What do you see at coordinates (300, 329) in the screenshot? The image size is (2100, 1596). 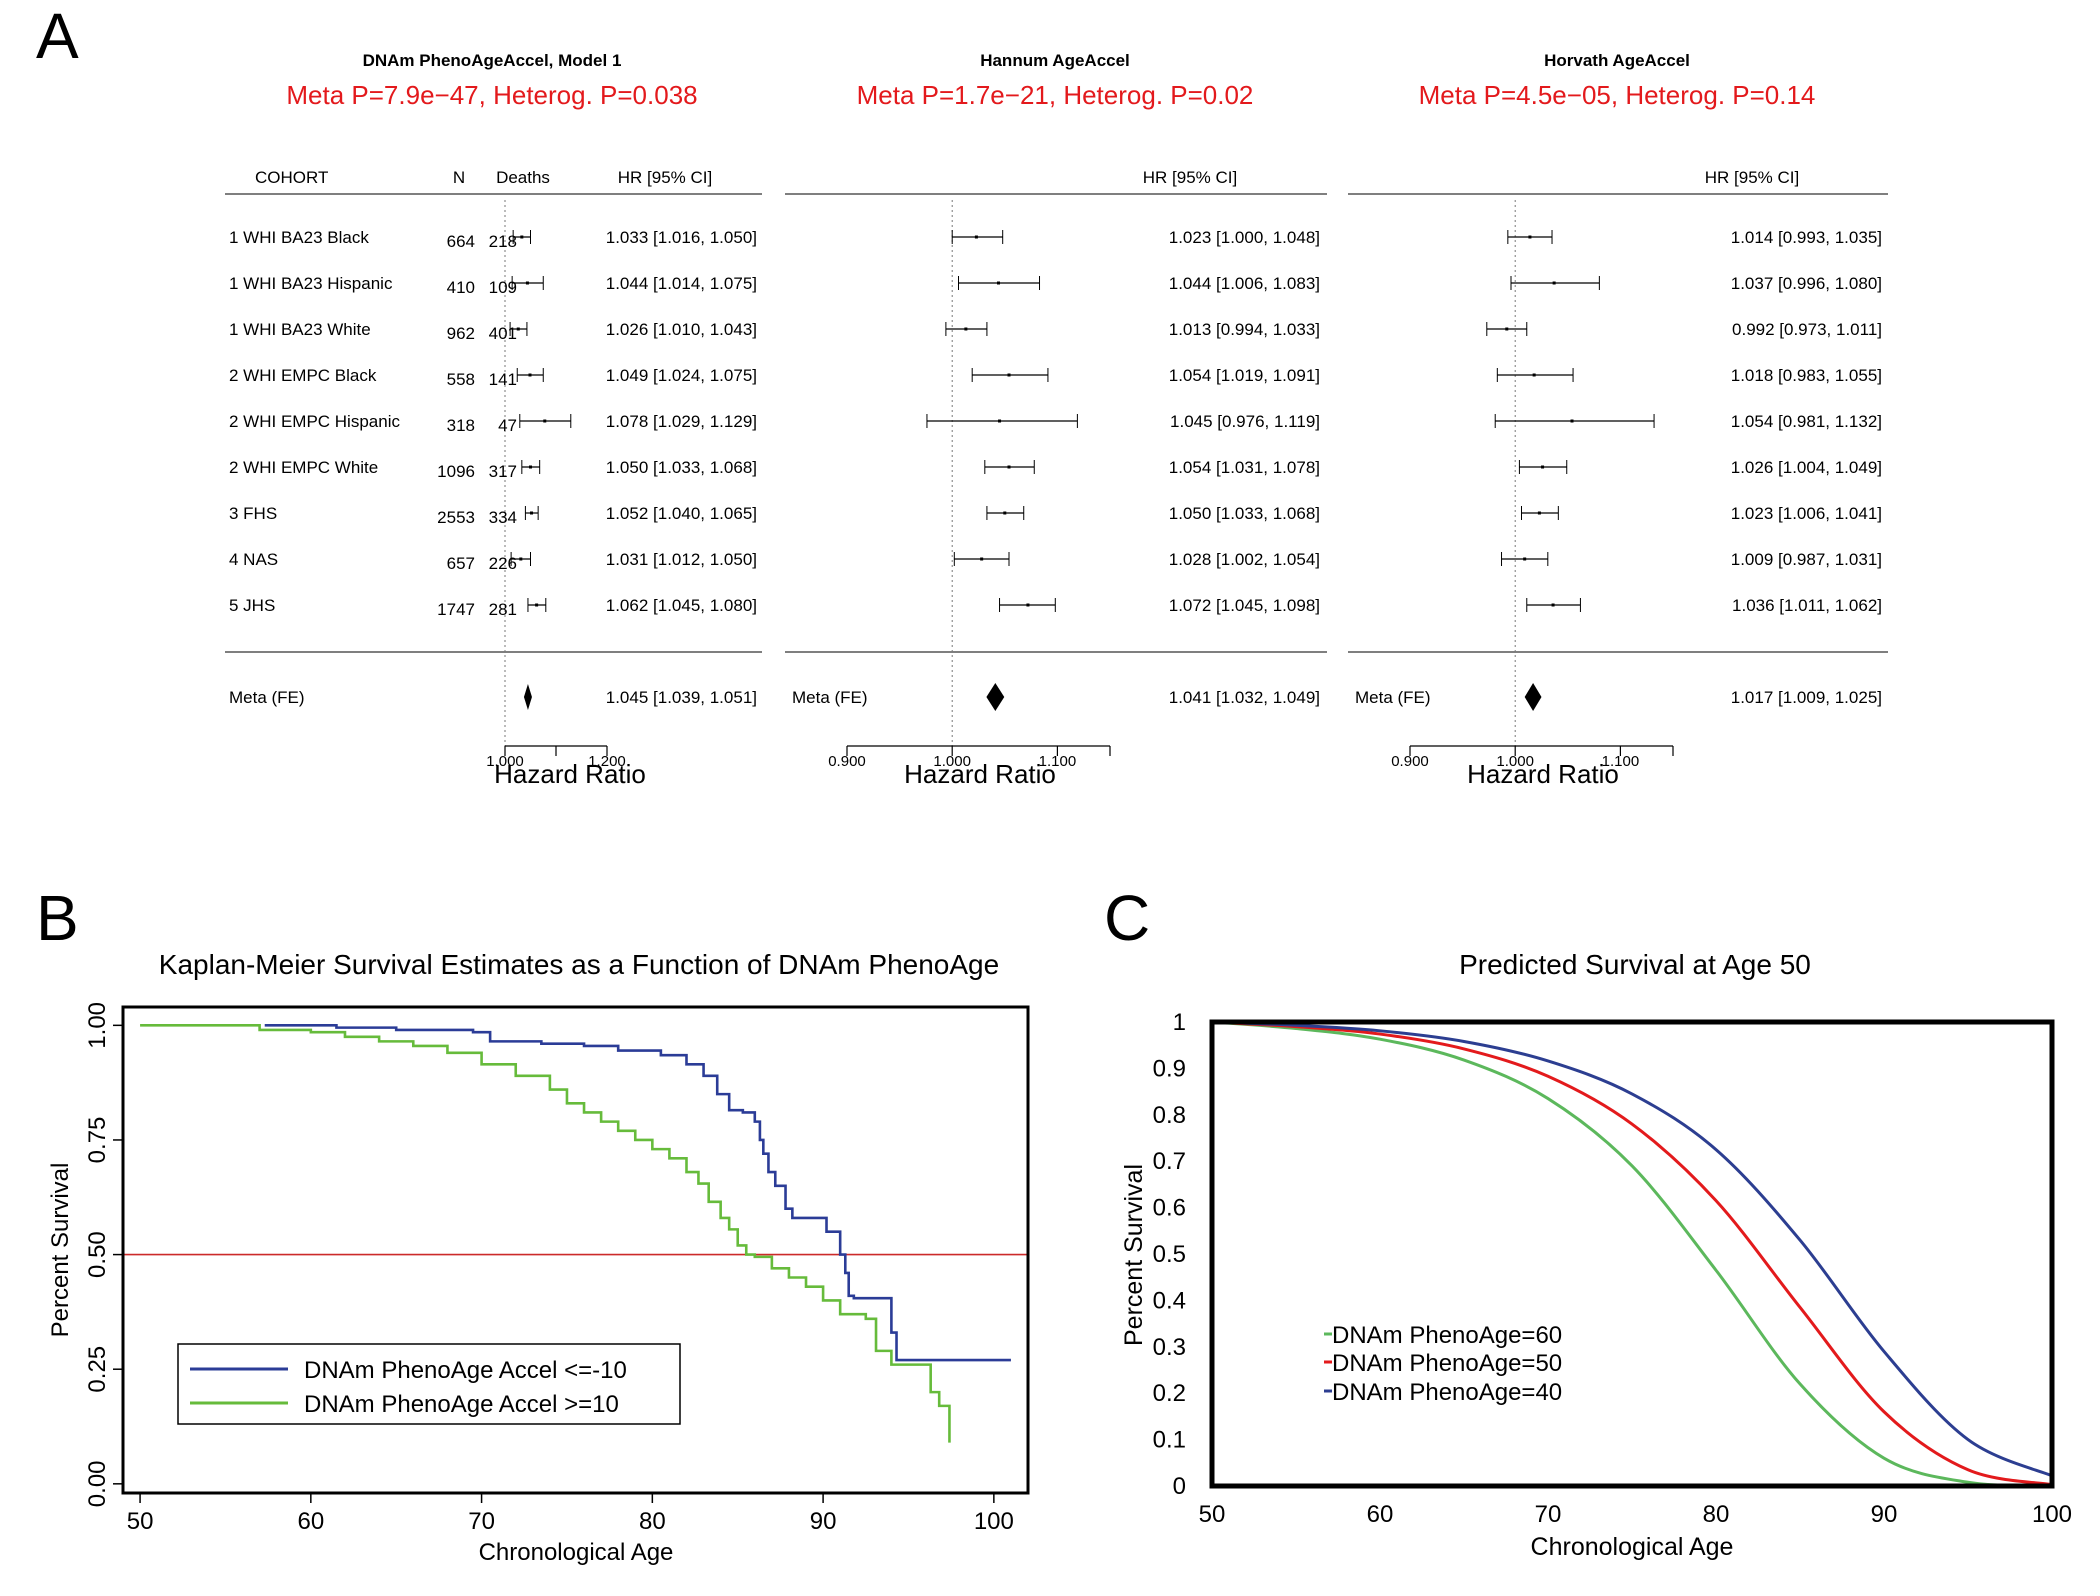 I see `cohort-label: 1 WHI BA23 White` at bounding box center [300, 329].